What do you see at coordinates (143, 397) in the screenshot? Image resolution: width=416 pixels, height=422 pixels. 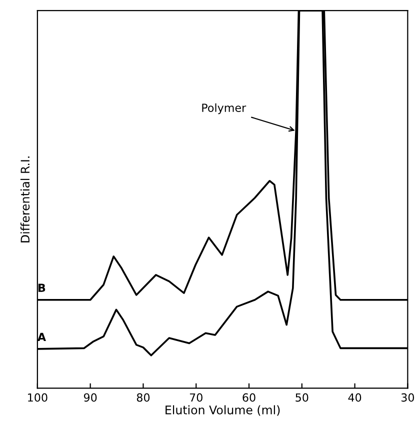 I see `x-tick-label: 80` at bounding box center [143, 397].